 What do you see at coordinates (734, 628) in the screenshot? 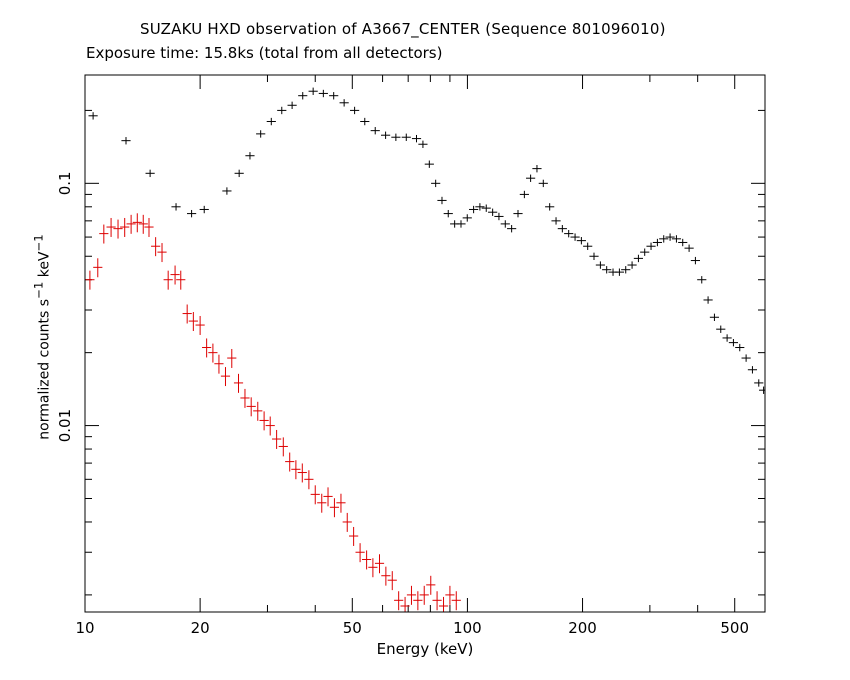
I see `x-tick-label: 500` at bounding box center [734, 628].